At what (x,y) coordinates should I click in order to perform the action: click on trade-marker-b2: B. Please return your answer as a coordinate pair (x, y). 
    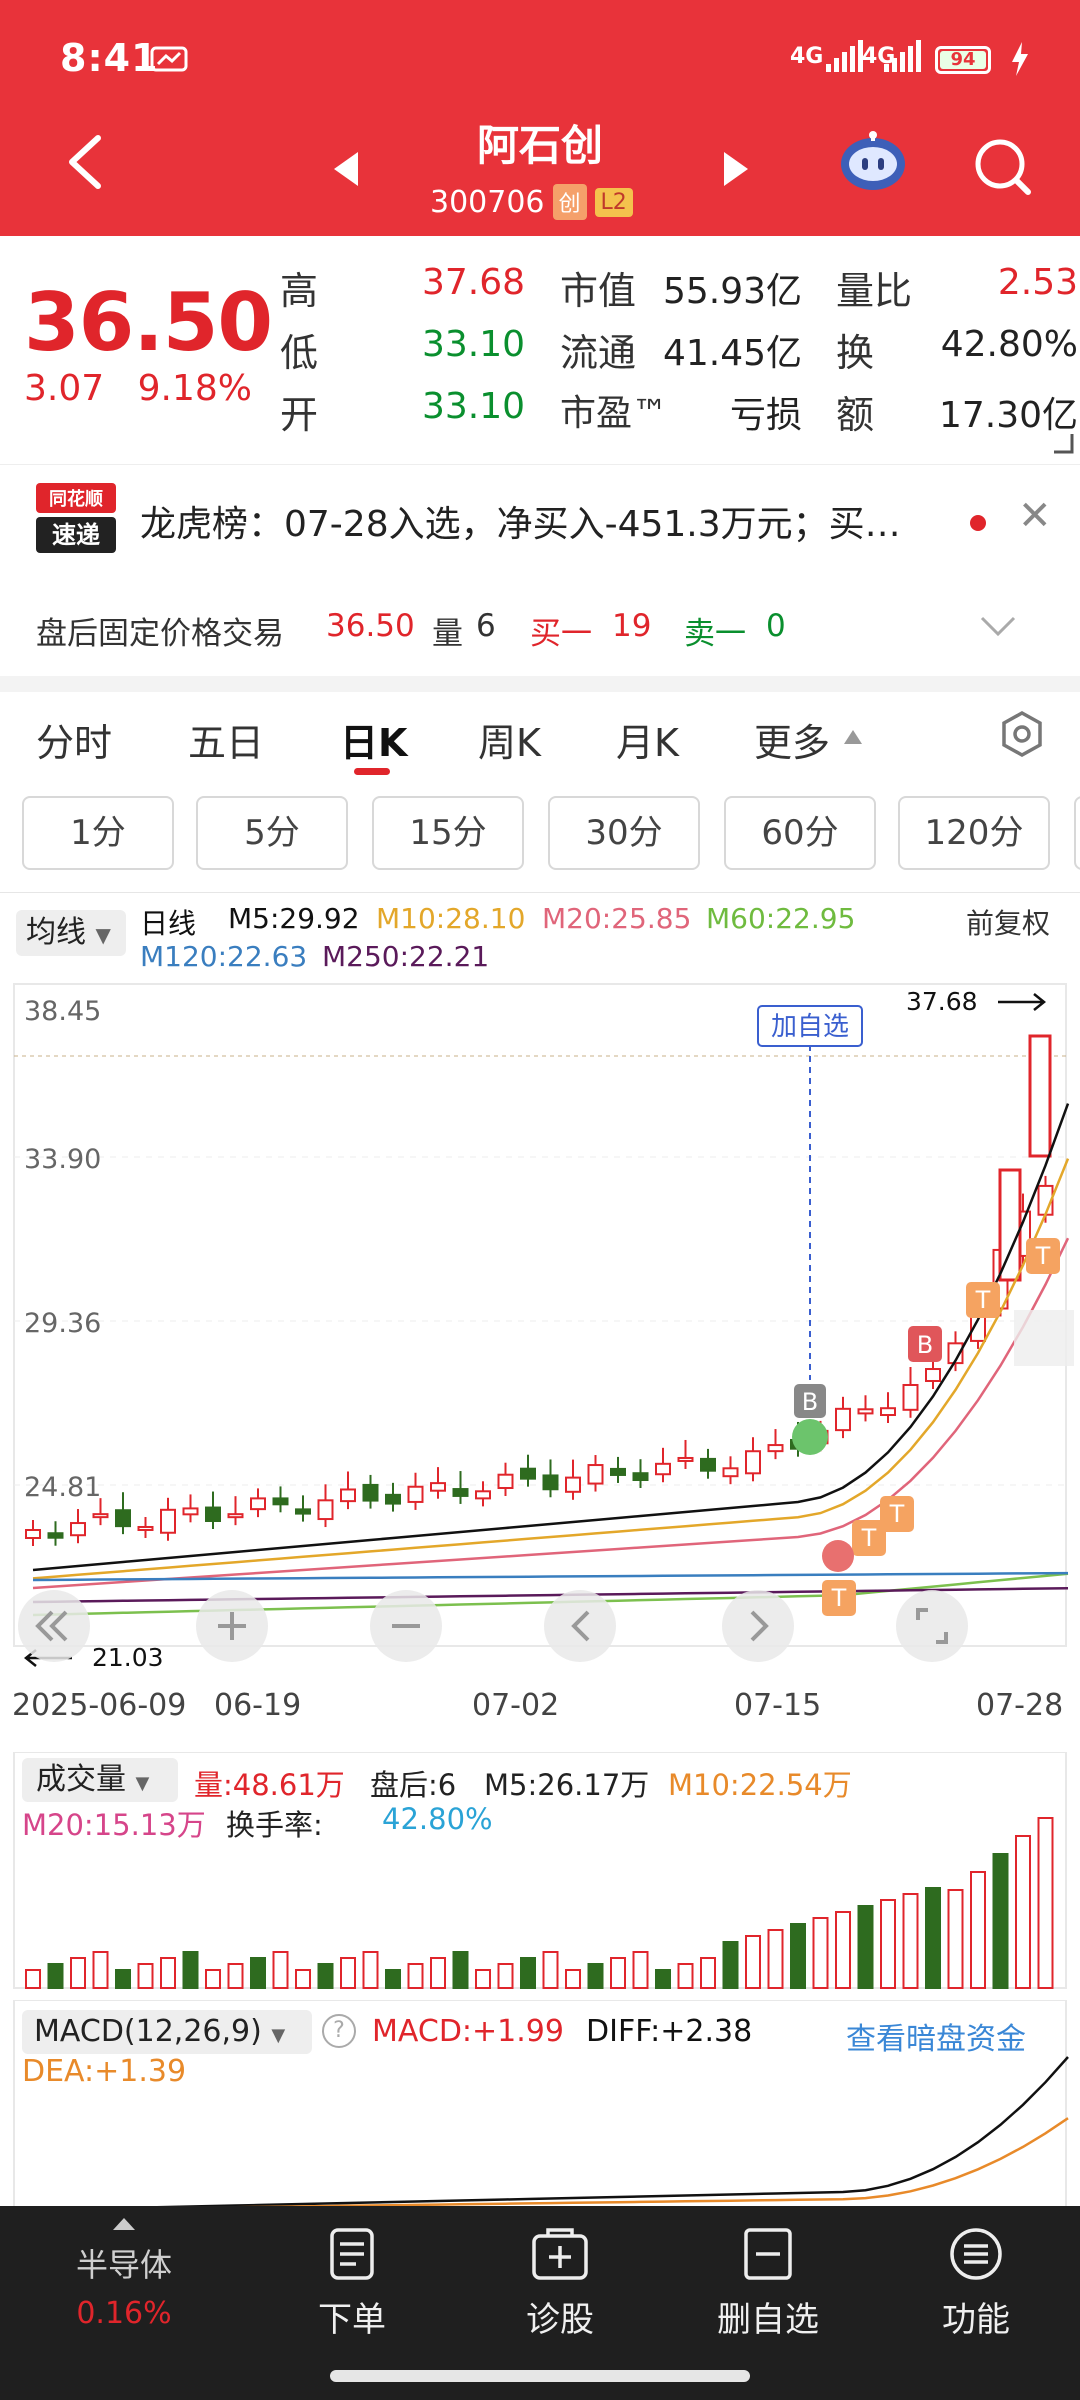
    Looking at the image, I should click on (925, 1344).